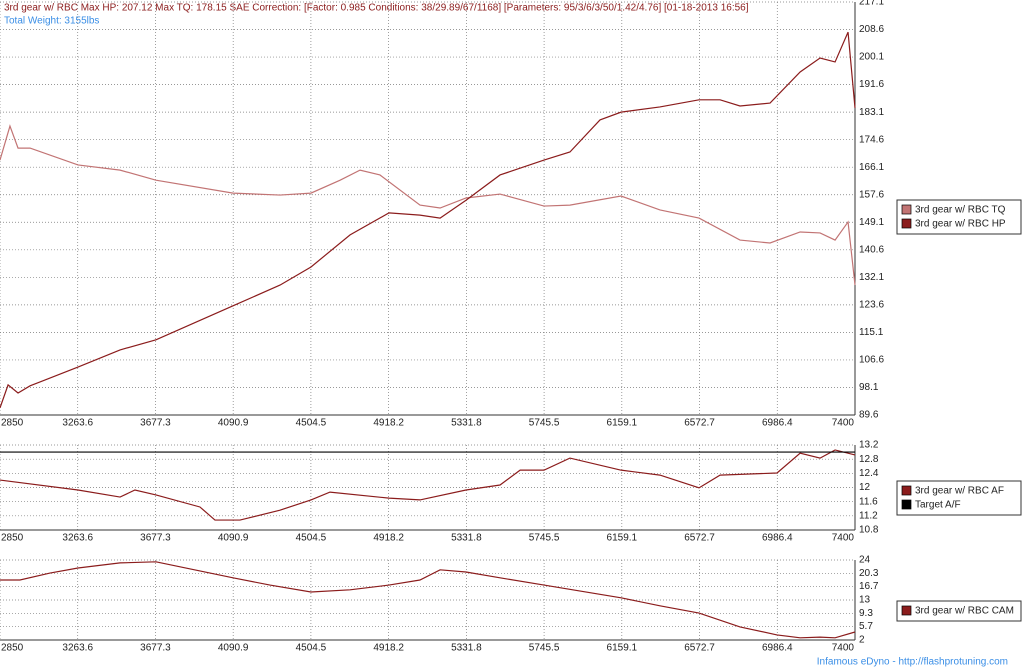 Image resolution: width=1024 pixels, height=670 pixels. Describe the element at coordinates (871, 305) in the screenshot. I see `y-tick-label: 123.6` at that location.